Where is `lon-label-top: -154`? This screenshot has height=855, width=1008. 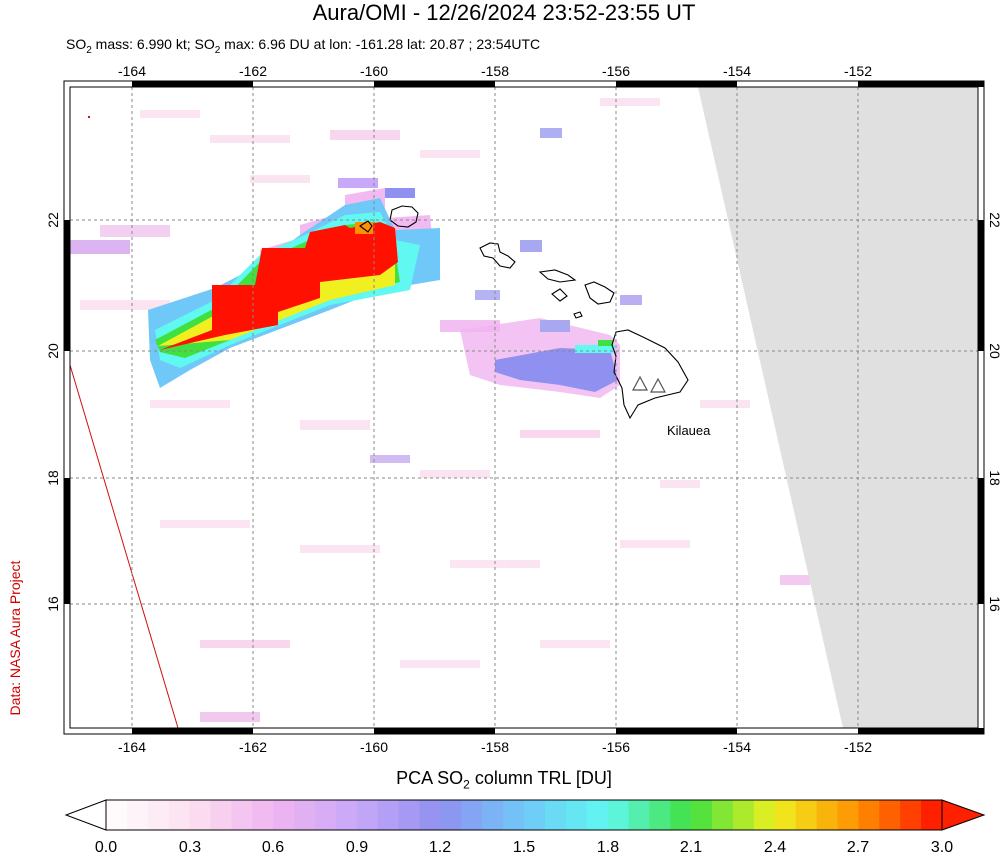
lon-label-top: -154 is located at coordinates (737, 71).